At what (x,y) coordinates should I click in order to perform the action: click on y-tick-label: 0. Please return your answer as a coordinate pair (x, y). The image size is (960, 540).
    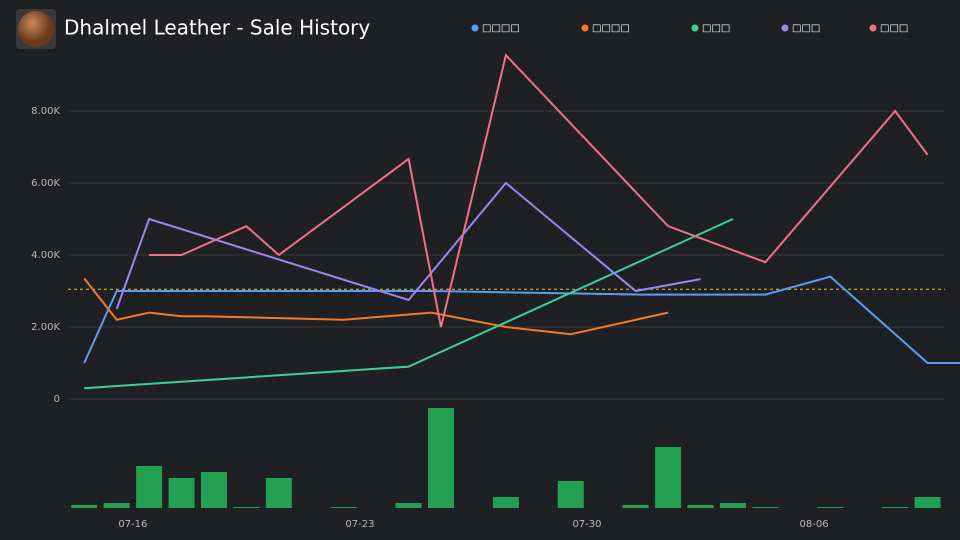
    Looking at the image, I should click on (57, 399).